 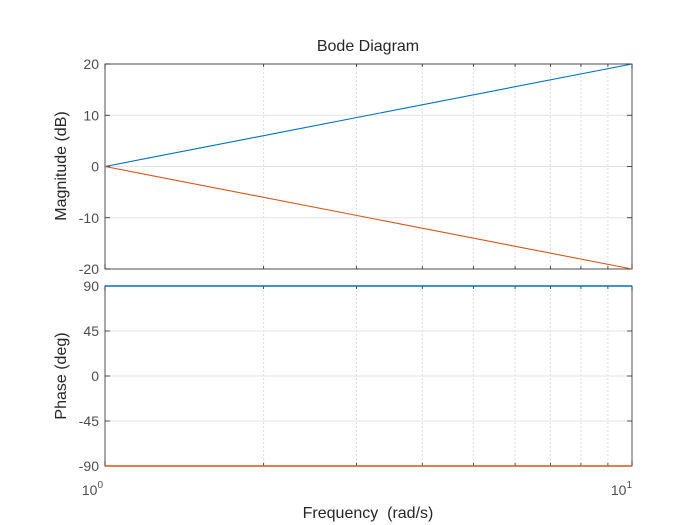 I want to click on y-tick-label: 10, so click(x=91, y=115).